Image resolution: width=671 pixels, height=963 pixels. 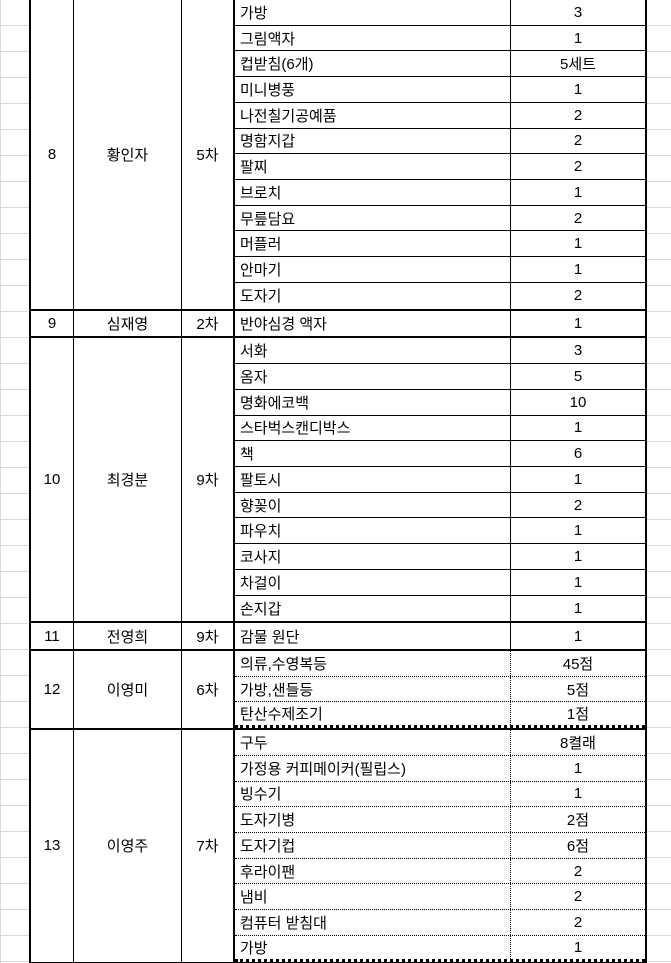 What do you see at coordinates (128, 636) in the screenshot?
I see `donor-name-cell: 전영희` at bounding box center [128, 636].